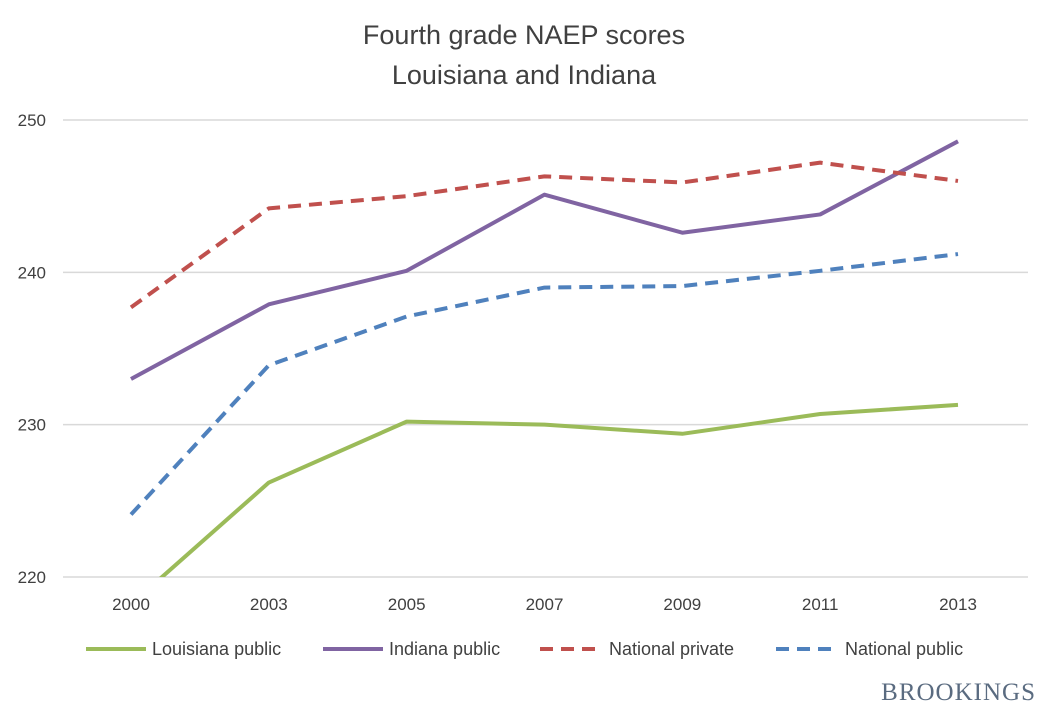 The image size is (1047, 712). I want to click on x-tick-label: 2007, so click(545, 604).